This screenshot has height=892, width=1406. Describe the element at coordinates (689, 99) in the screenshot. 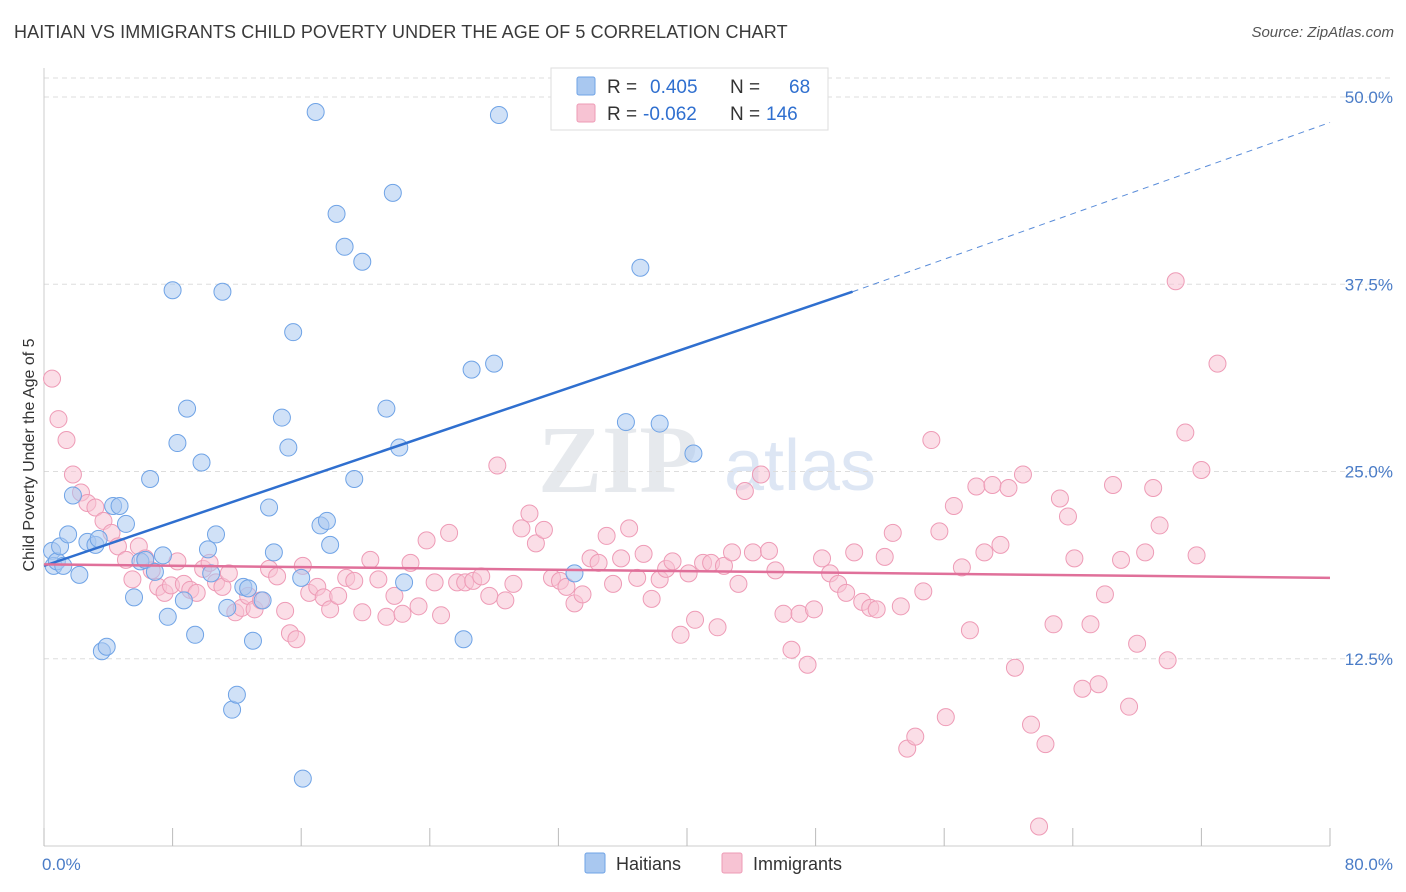

I see `stats-legend: R = 0.405 N = 68 R = -0.062 N = 146` at that location.